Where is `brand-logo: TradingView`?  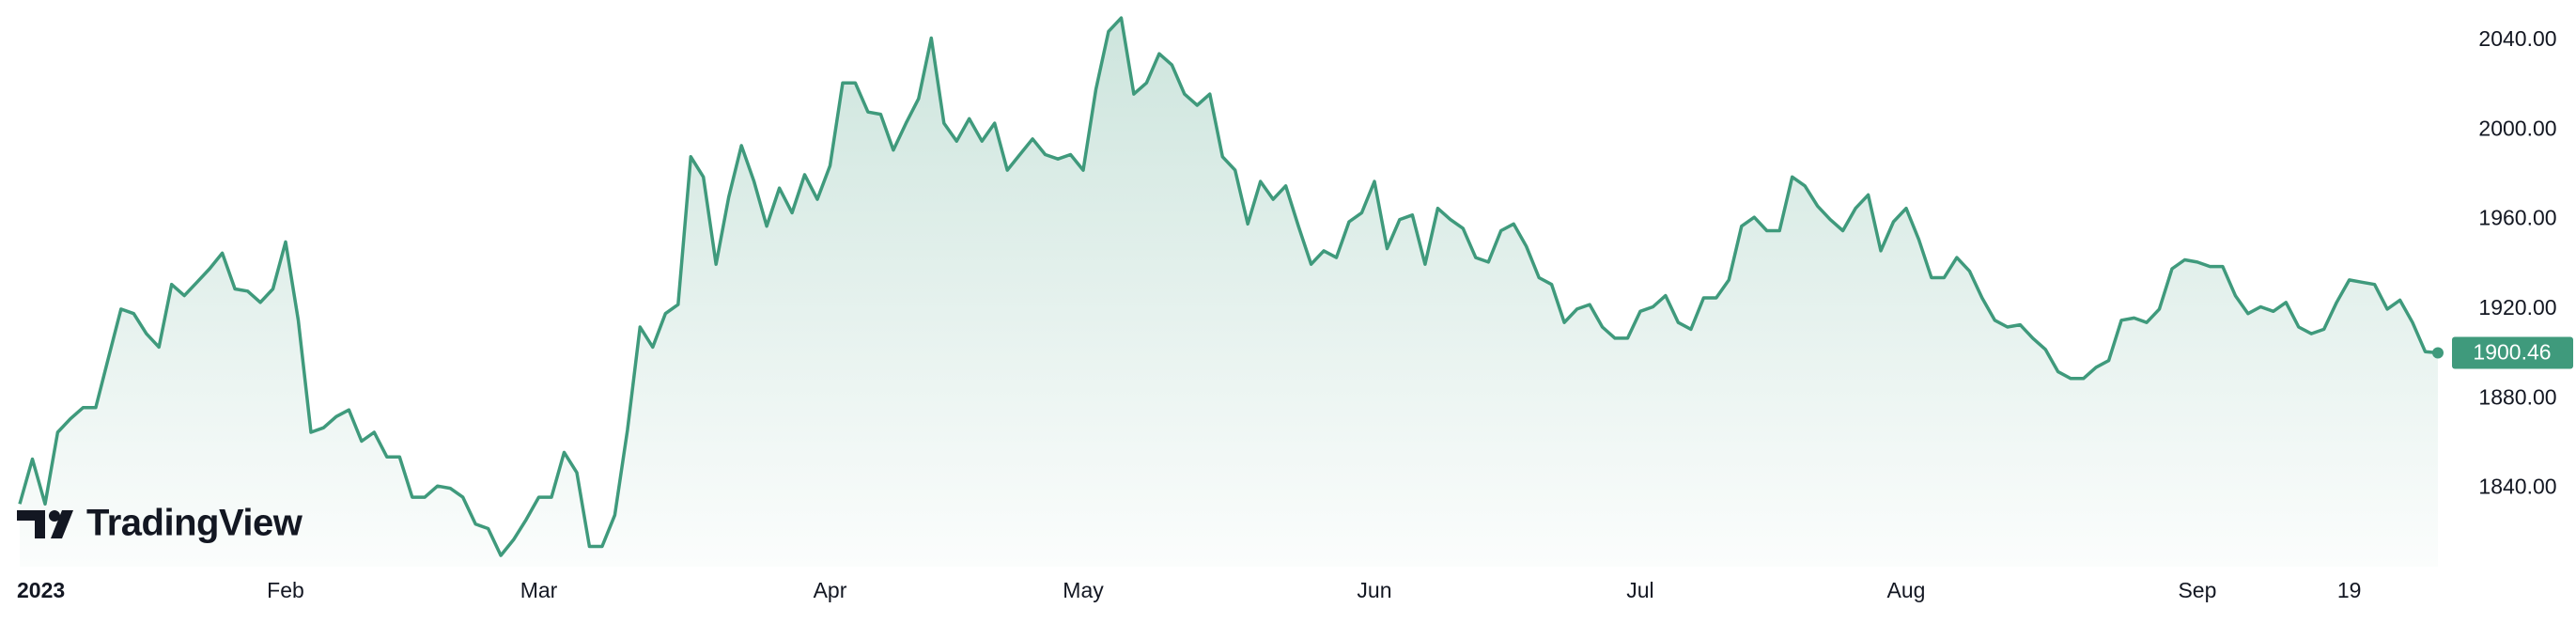
brand-logo: TradingView is located at coordinates (160, 523).